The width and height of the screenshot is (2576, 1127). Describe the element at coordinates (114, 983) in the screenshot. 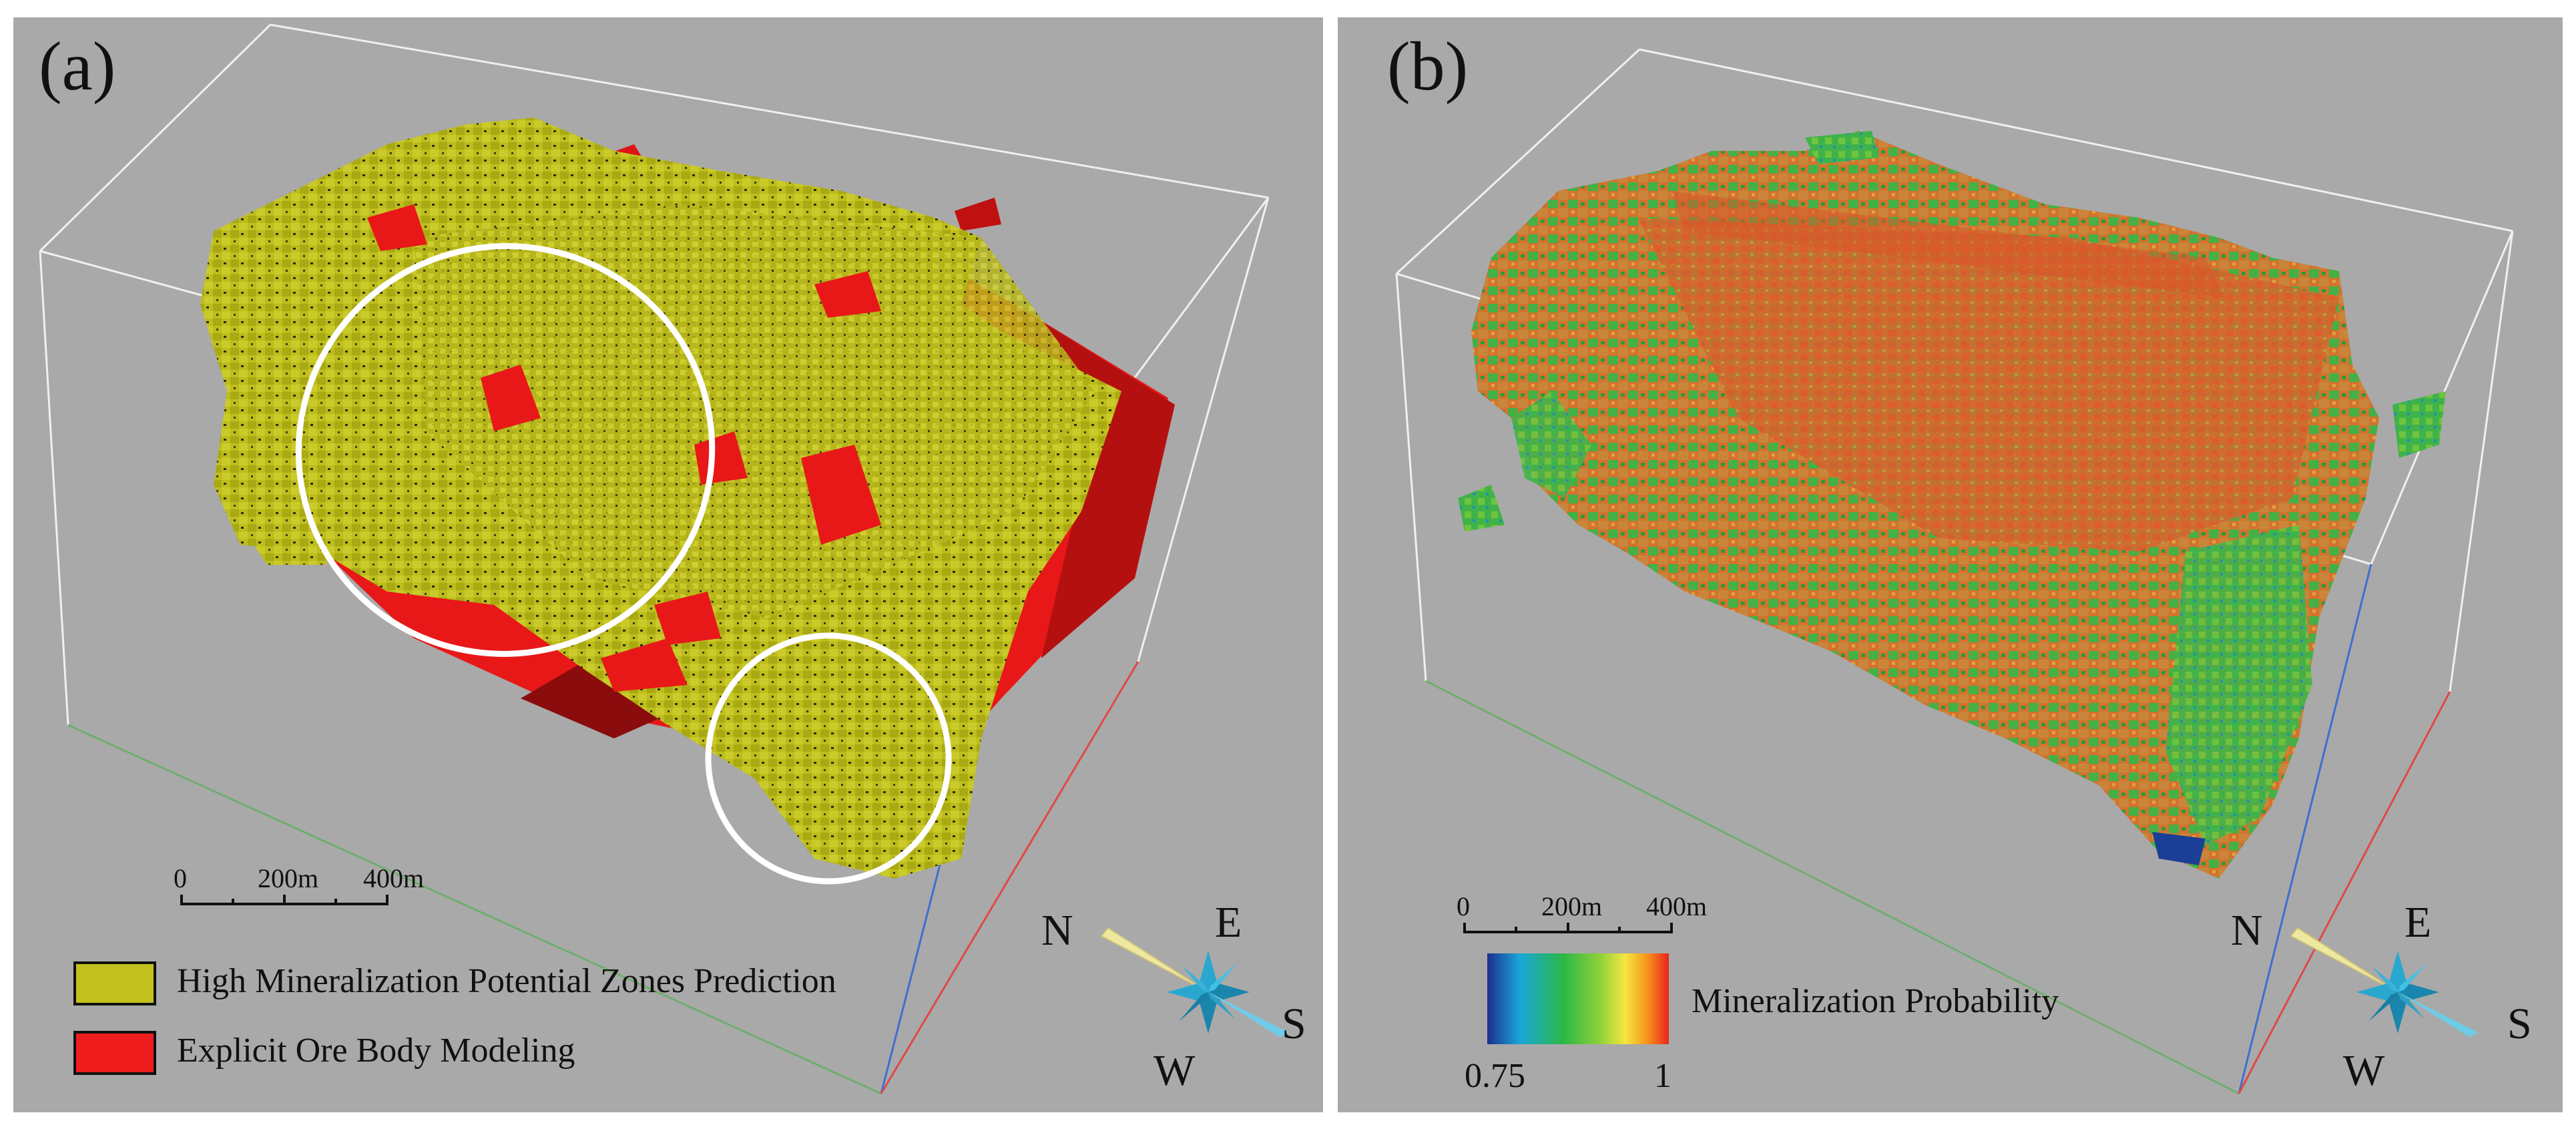

I see `legend-swatch-potential` at that location.